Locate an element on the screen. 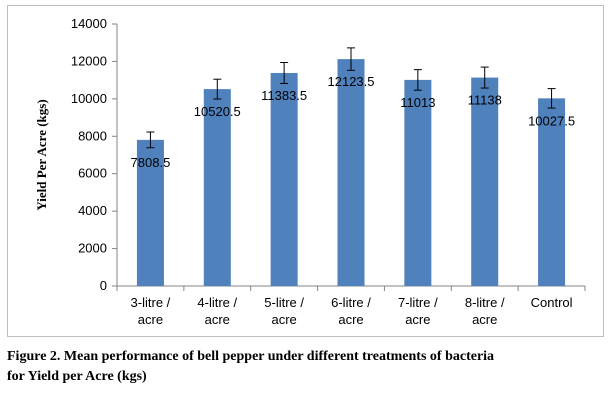  y-tick-label: 14000 is located at coordinates (89, 23).